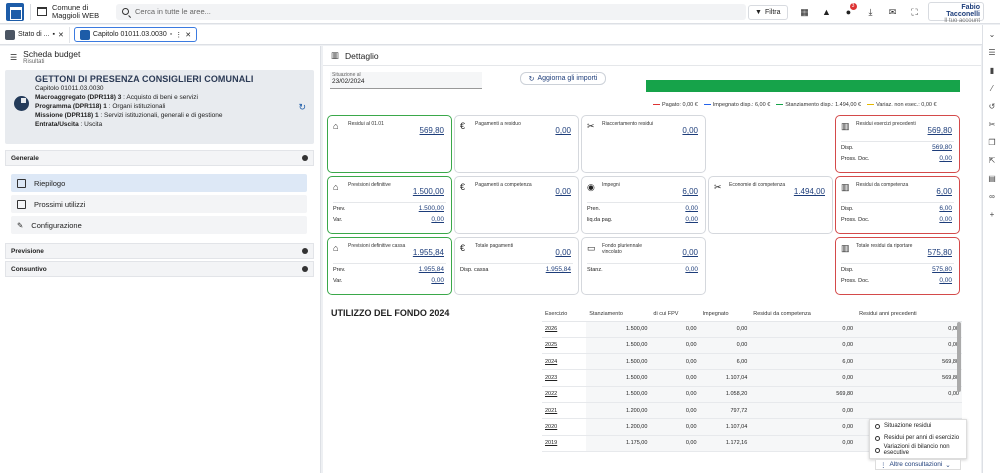 The image size is (1000, 473). I want to click on card-row: Var. 0,00, so click(388, 280).